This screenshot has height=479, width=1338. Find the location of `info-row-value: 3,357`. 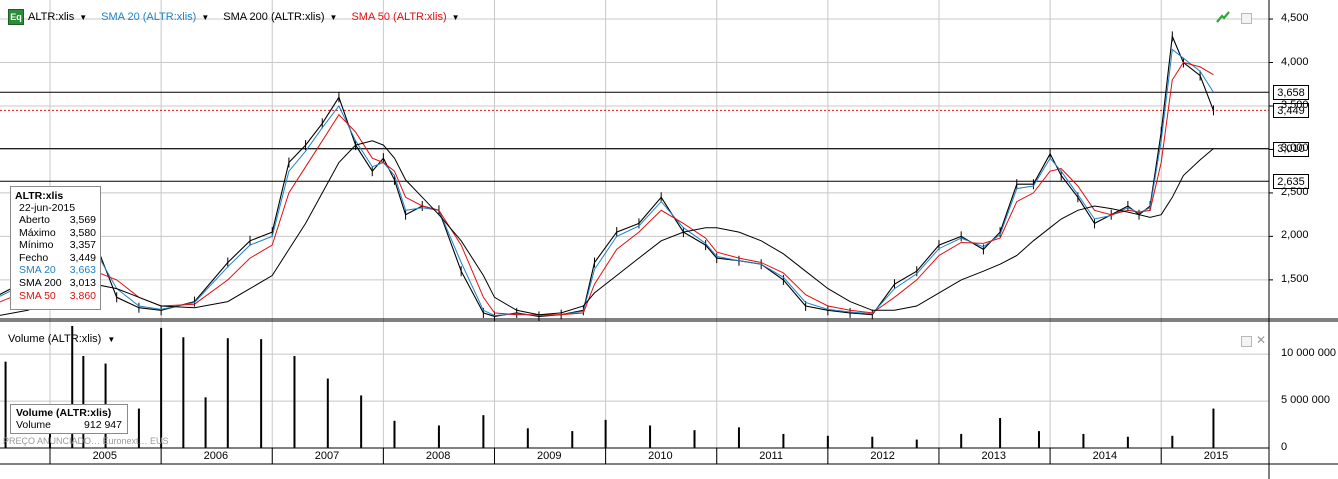

info-row-value: 3,357 is located at coordinates (82, 245).